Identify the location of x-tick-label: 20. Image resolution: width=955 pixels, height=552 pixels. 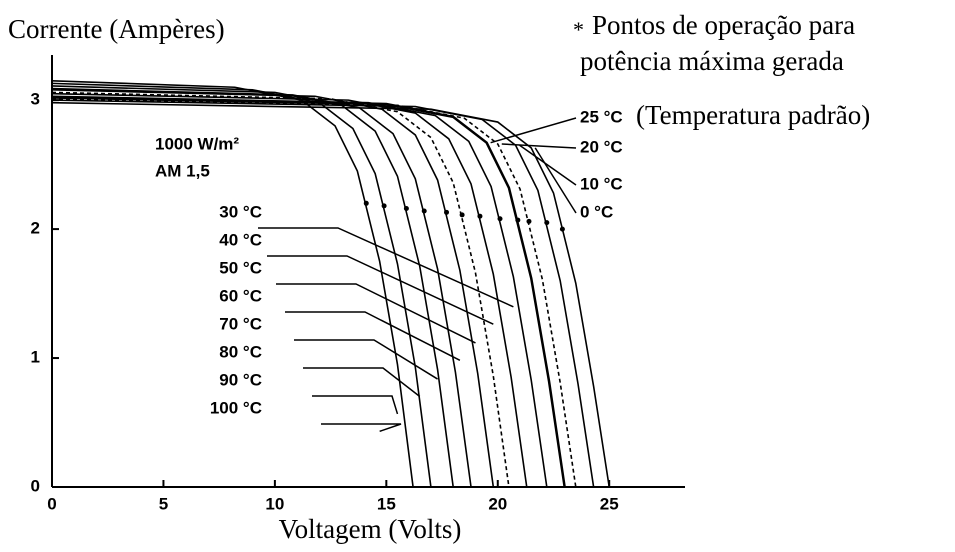
(497, 503).